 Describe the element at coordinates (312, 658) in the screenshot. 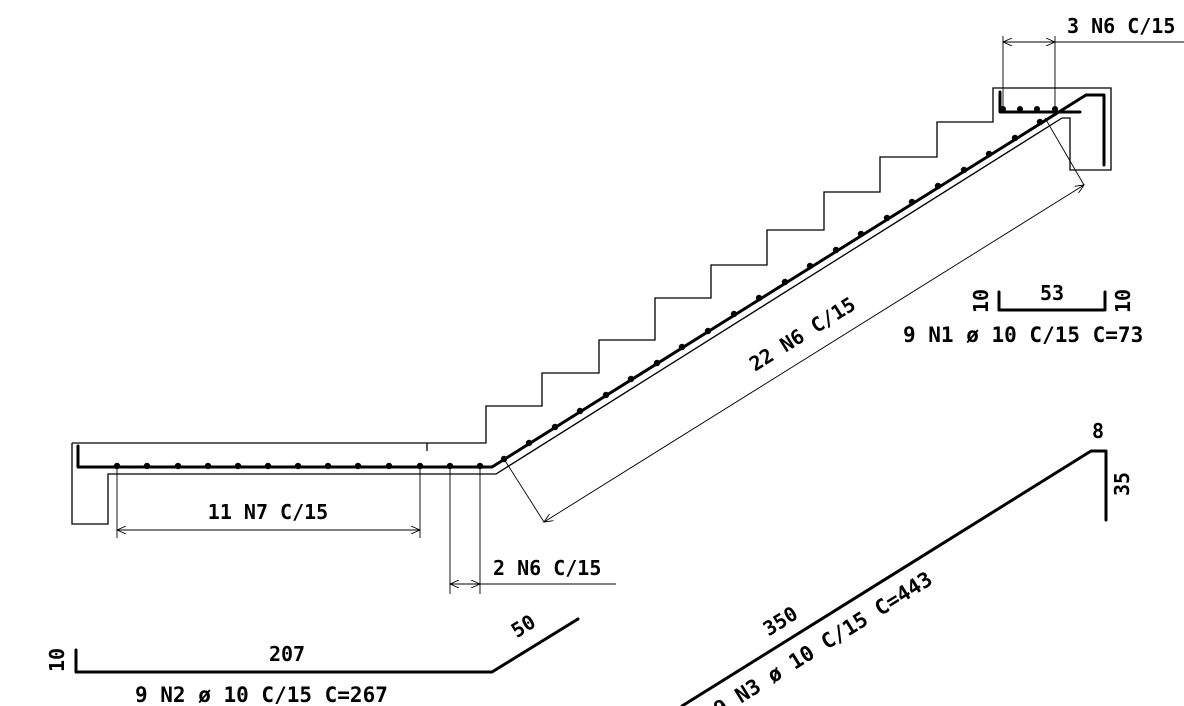

I see `bar-shape-n2: 10 207 50 9 N2 ø 10 C/15 C=267` at that location.